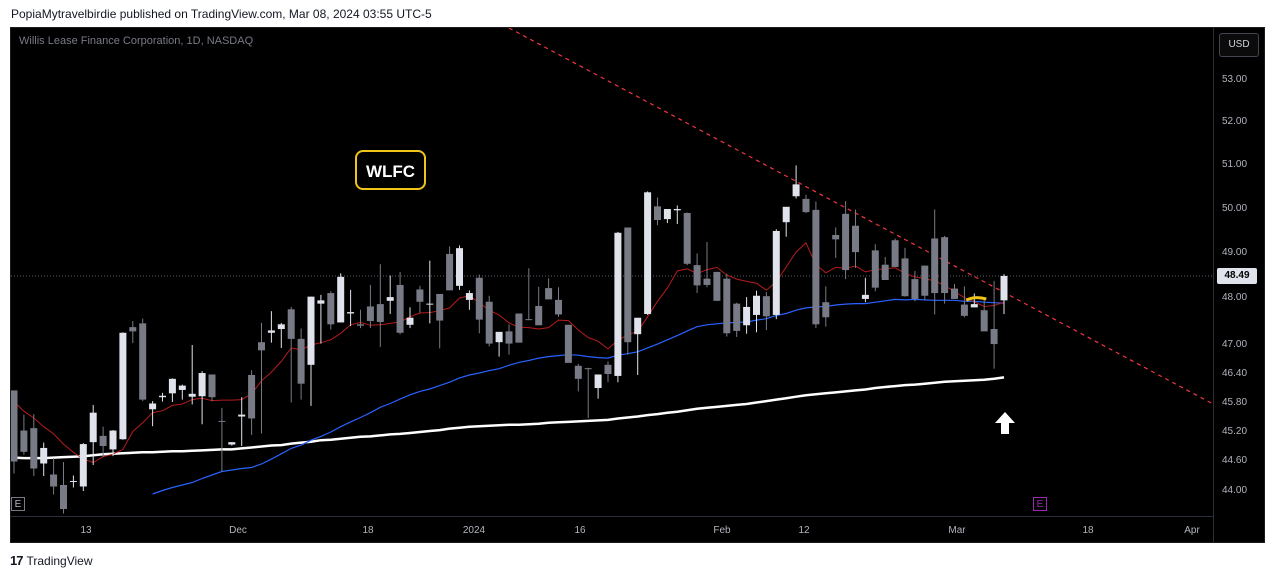 The width and height of the screenshot is (1275, 579). Describe the element at coordinates (238, 530) in the screenshot. I see `time-tick-label: Dec` at that location.